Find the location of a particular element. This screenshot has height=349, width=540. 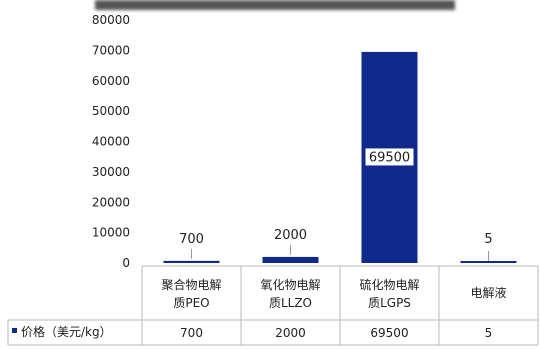

legend-swatch is located at coordinates (14, 330).